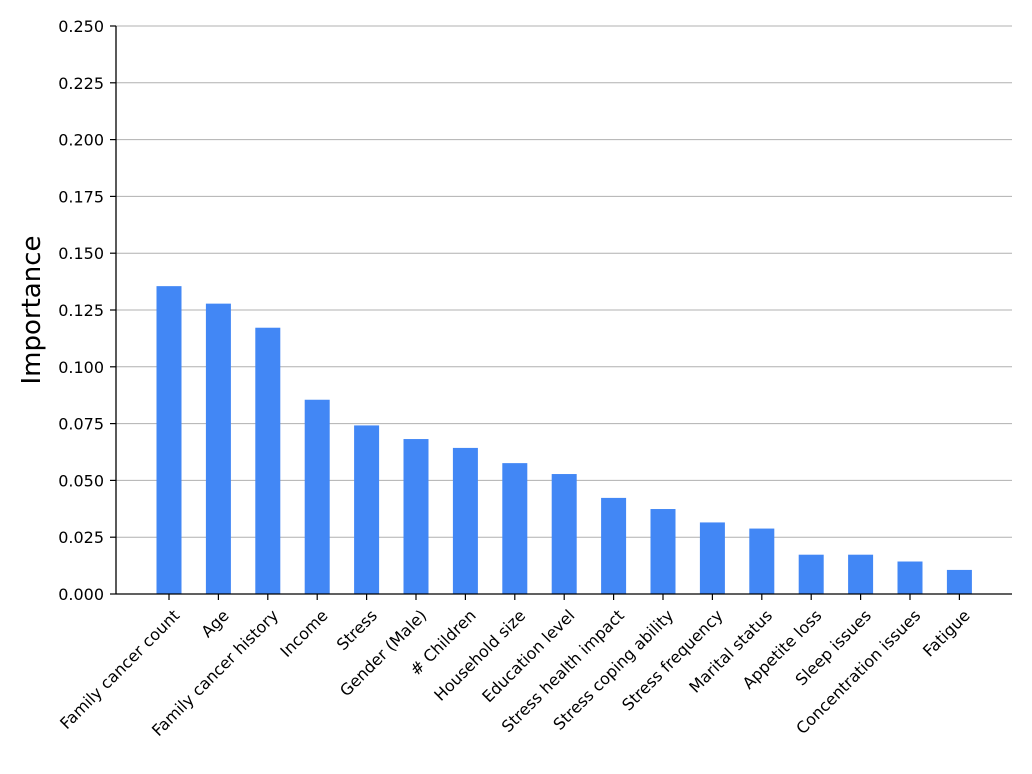 The image size is (1032, 774). What do you see at coordinates (946, 633) in the screenshot?
I see `x-tick-label: Fatigue` at bounding box center [946, 633].